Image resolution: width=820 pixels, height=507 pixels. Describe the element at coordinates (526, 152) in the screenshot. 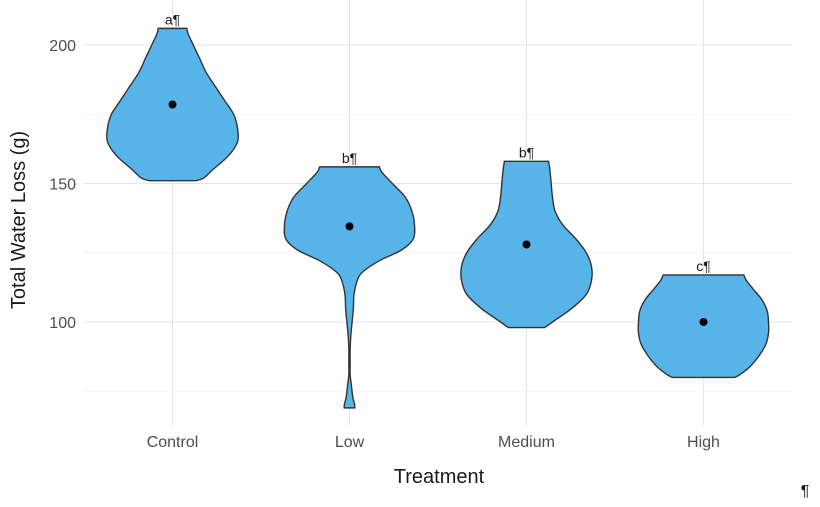

I see `significance-label-medium: b¶` at that location.